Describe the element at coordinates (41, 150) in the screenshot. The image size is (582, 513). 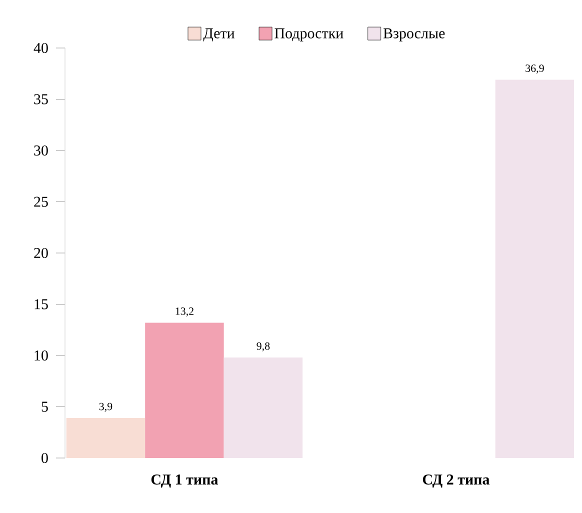
I see `y-tick-label: 30` at that location.